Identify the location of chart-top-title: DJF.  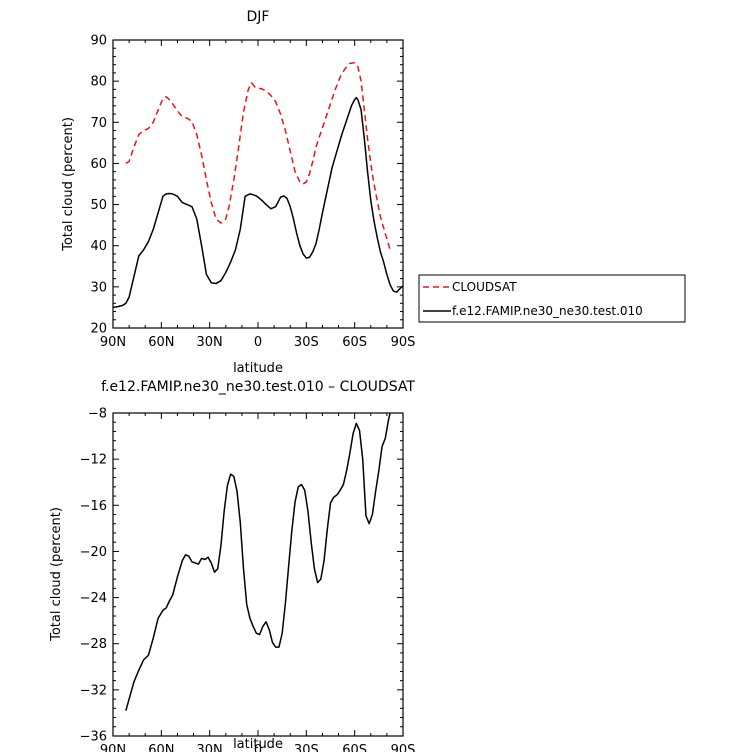
(258, 17).